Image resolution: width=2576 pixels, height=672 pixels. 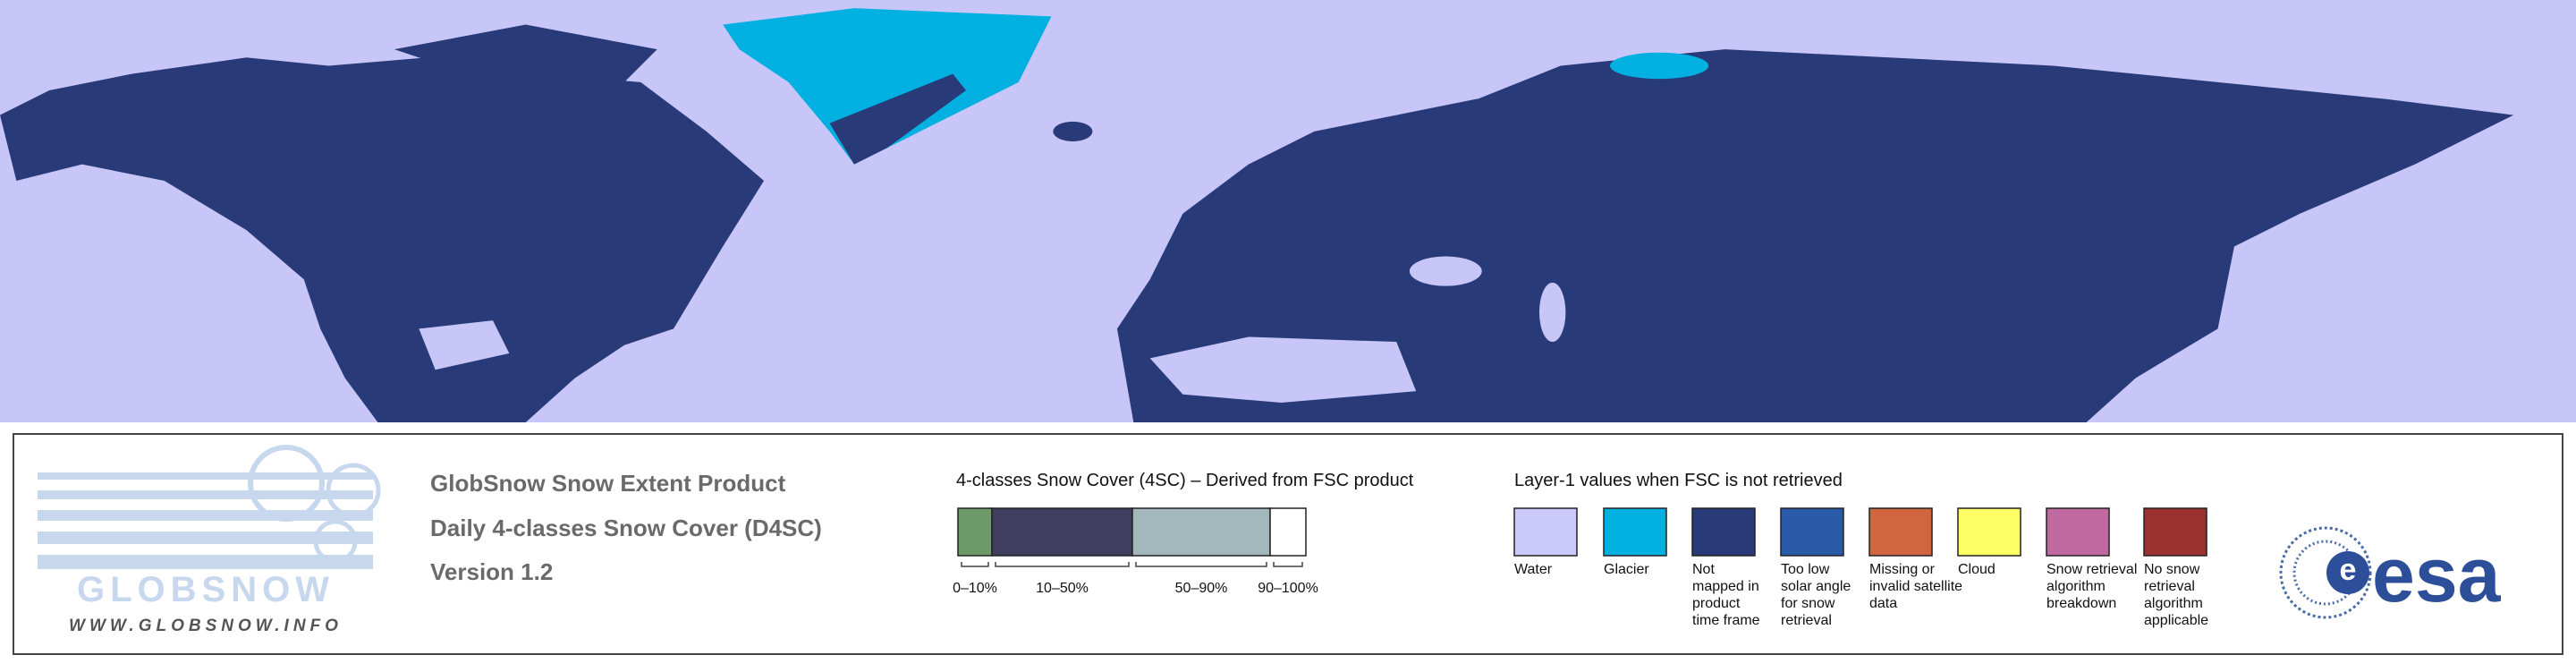 What do you see at coordinates (2172, 569) in the screenshot?
I see `layer1-label: No snow` at bounding box center [2172, 569].